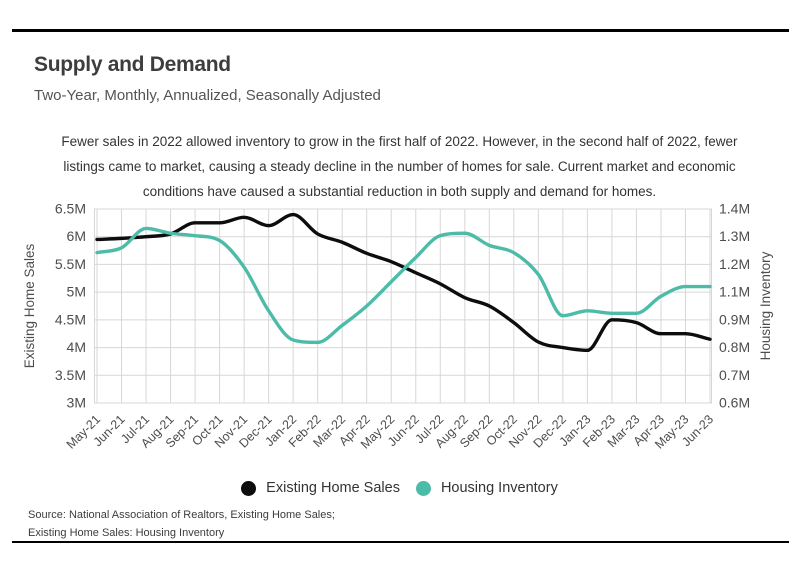 The width and height of the screenshot is (799, 575). What do you see at coordinates (29, 305) in the screenshot?
I see `left-axis-title: Existing Home Sales` at bounding box center [29, 305].